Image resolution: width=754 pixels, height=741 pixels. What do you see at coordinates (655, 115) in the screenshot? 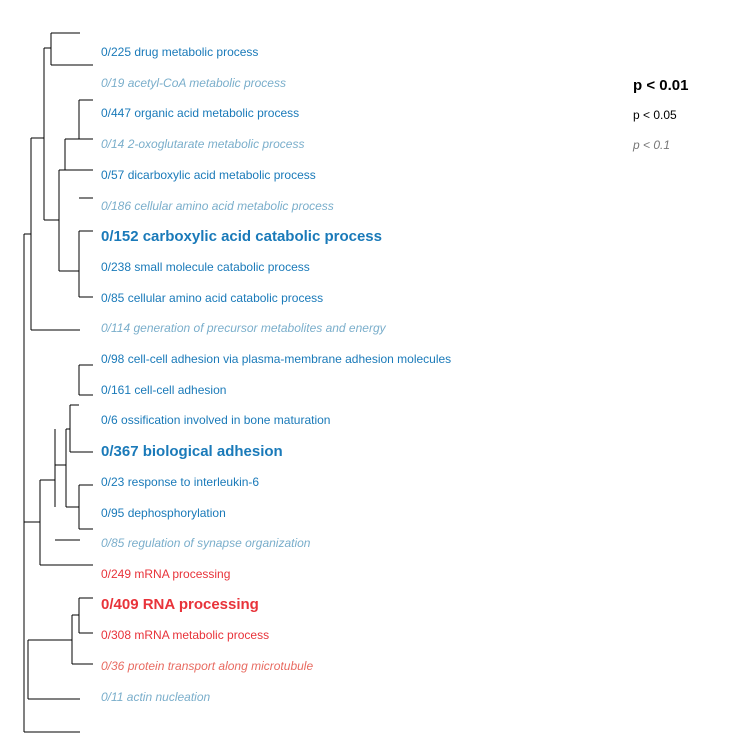
I see `legend-p005: p < 0.05` at bounding box center [655, 115].